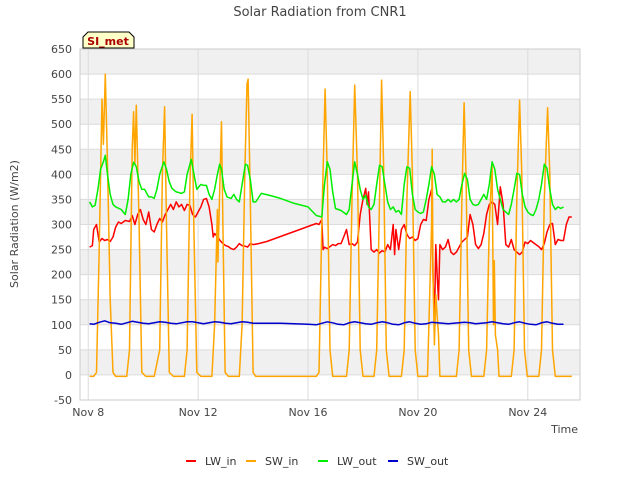 This screenshot has height=480, width=640. I want to click on y-tick-label: 0, so click(68, 375).